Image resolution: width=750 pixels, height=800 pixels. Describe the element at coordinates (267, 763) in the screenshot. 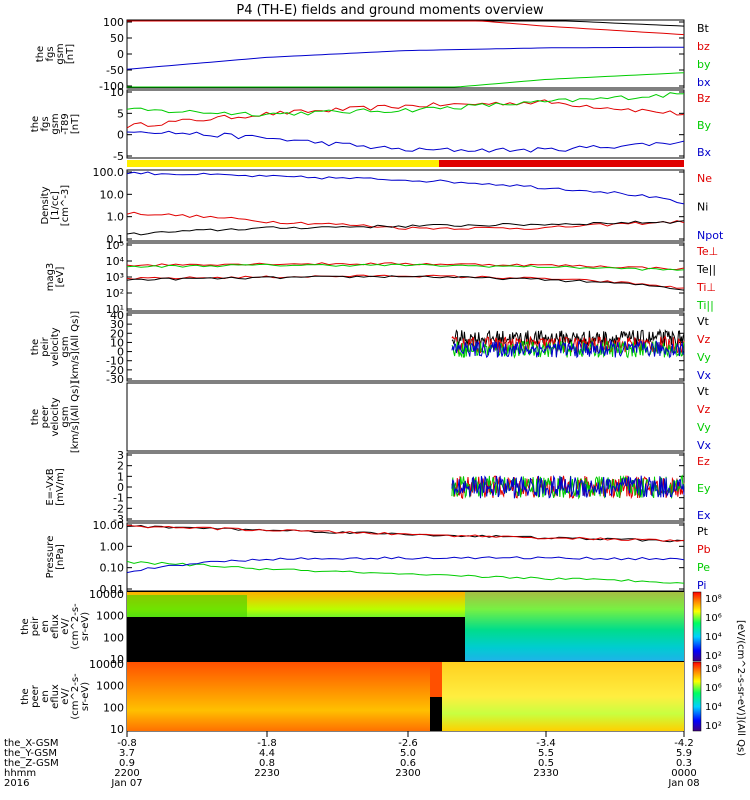

I see `axis-row-value: 0.8` at that location.